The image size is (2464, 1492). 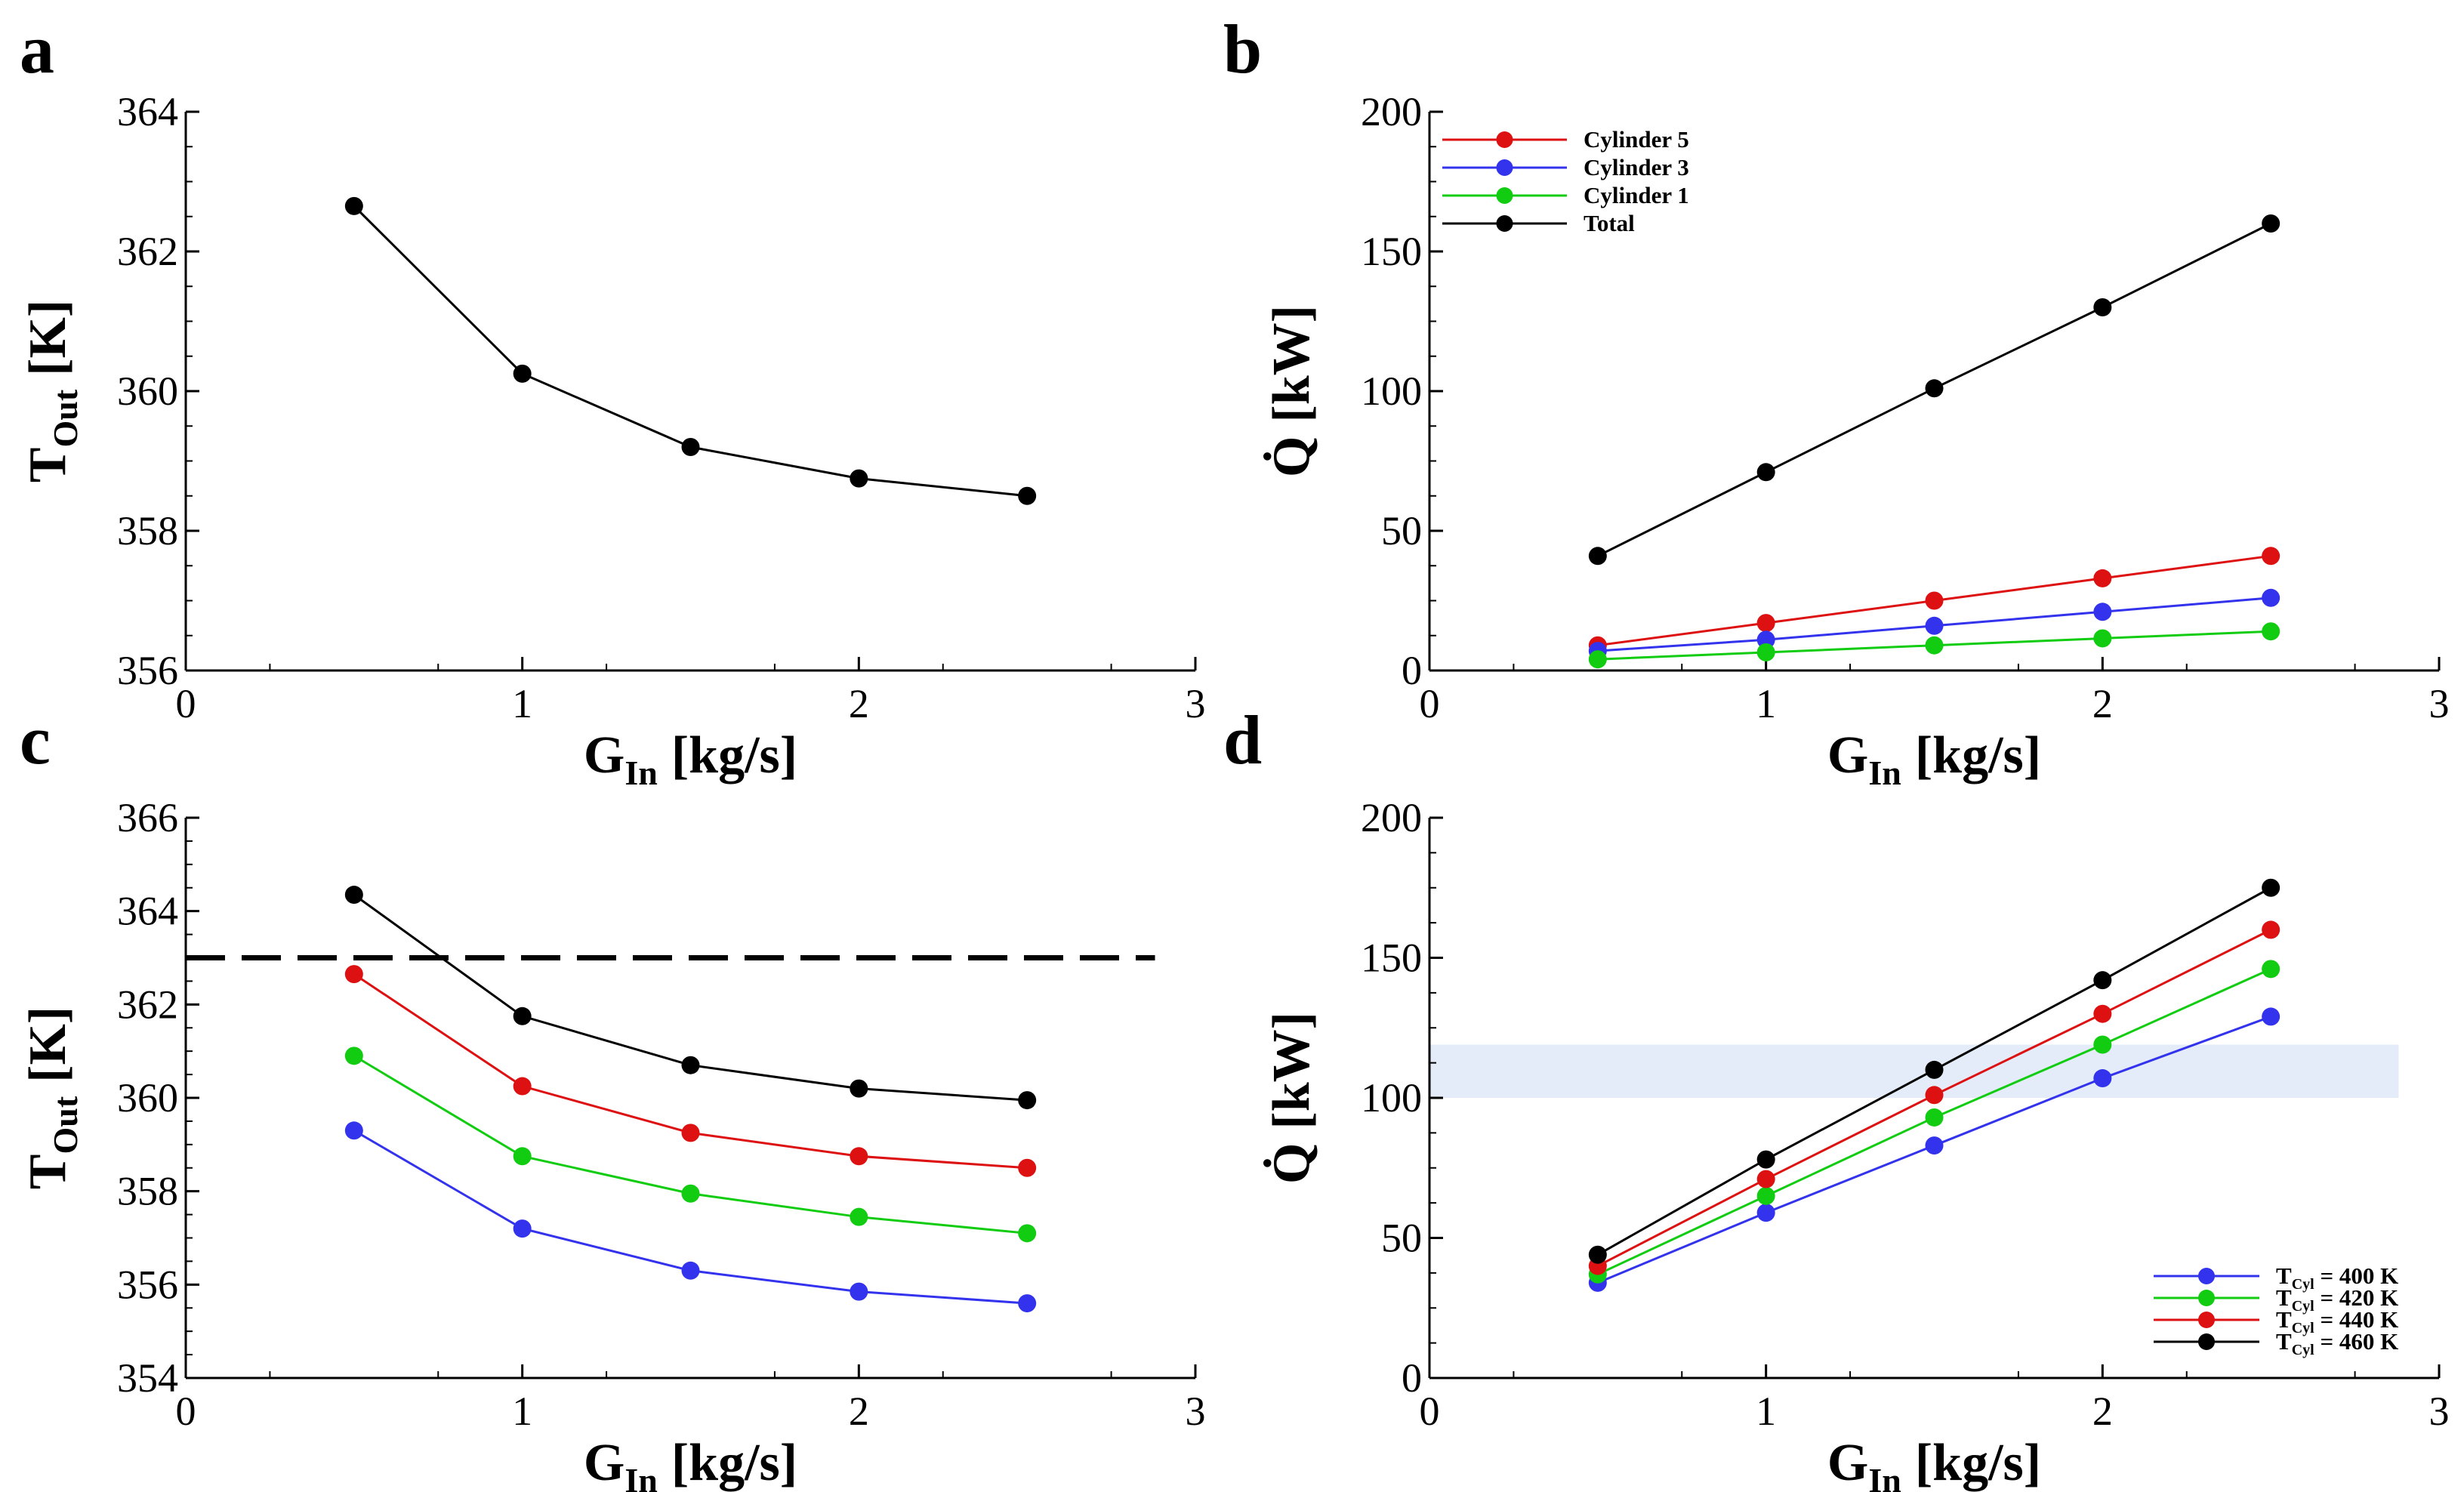 What do you see at coordinates (2356, 1275) in the screenshot?
I see `legend-label-suffix: = 400 K` at bounding box center [2356, 1275].